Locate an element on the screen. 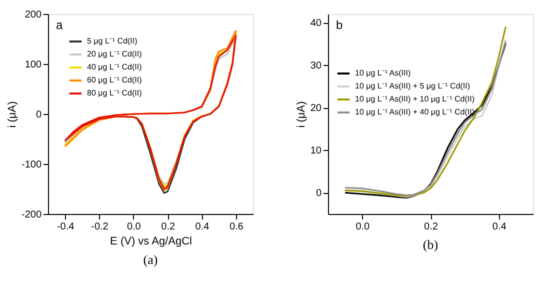  x-tick-label: -0.2 is located at coordinates (100, 227).